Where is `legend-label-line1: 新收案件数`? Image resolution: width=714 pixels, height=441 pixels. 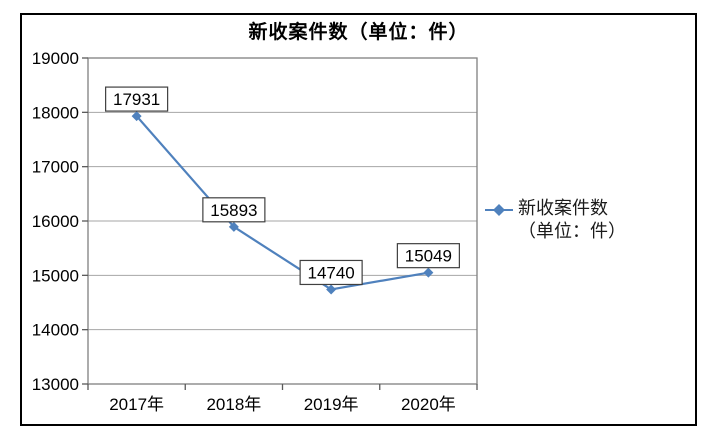 legend-label-line1: 新收案件数 is located at coordinates (563, 208).